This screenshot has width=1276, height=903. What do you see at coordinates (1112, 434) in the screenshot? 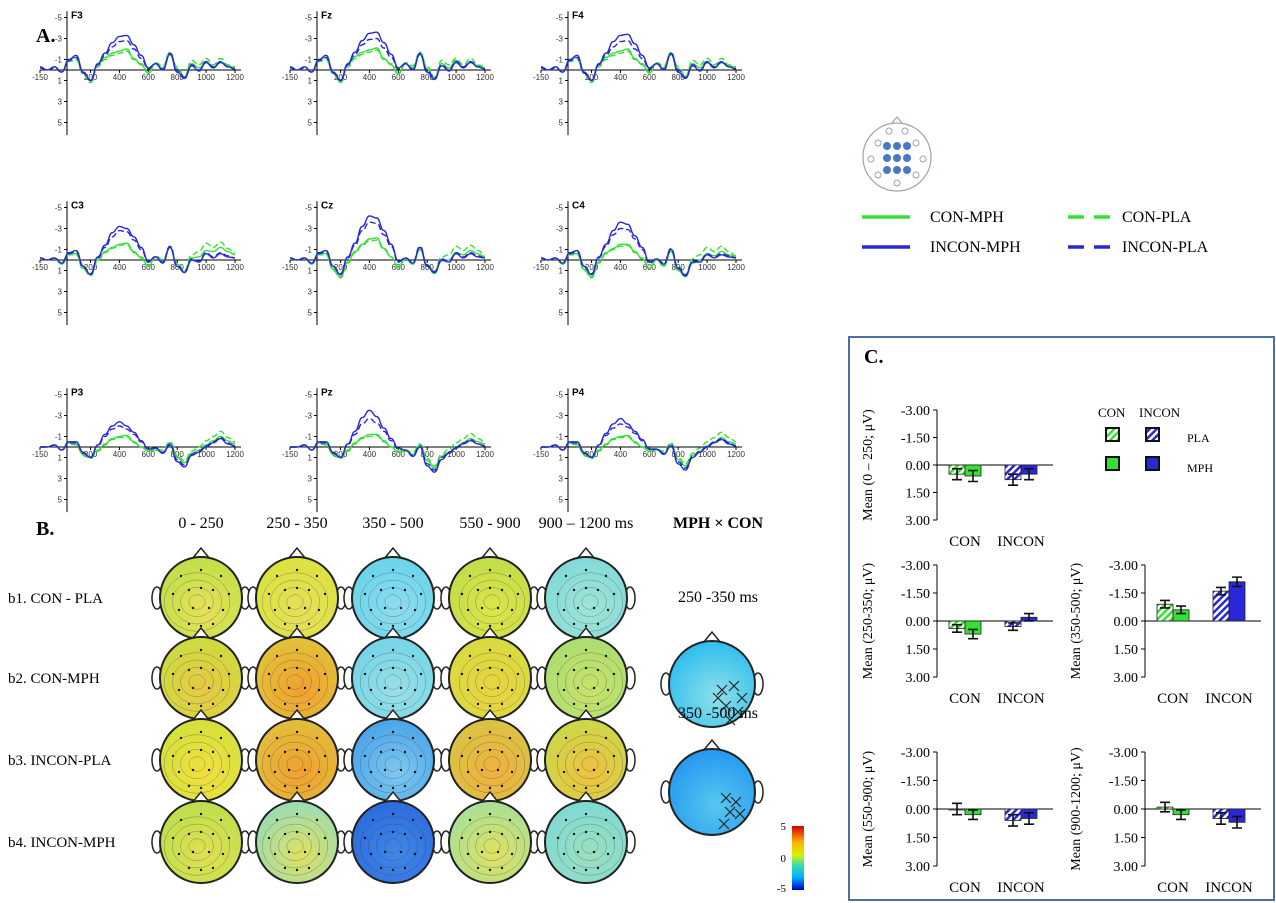
I see `legend-swatch-con-pla` at bounding box center [1112, 434].